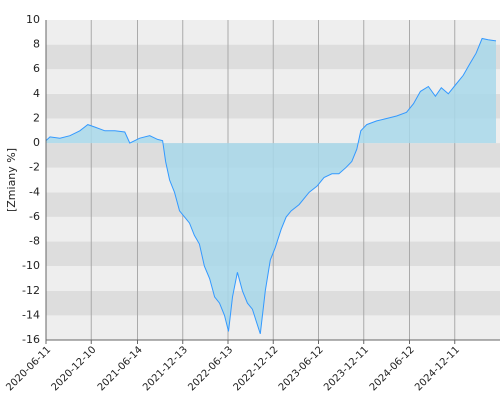 The image size is (500, 400). What do you see at coordinates (210, 368) in the screenshot?
I see `x-tick-label: 2022-06-13` at bounding box center [210, 368].